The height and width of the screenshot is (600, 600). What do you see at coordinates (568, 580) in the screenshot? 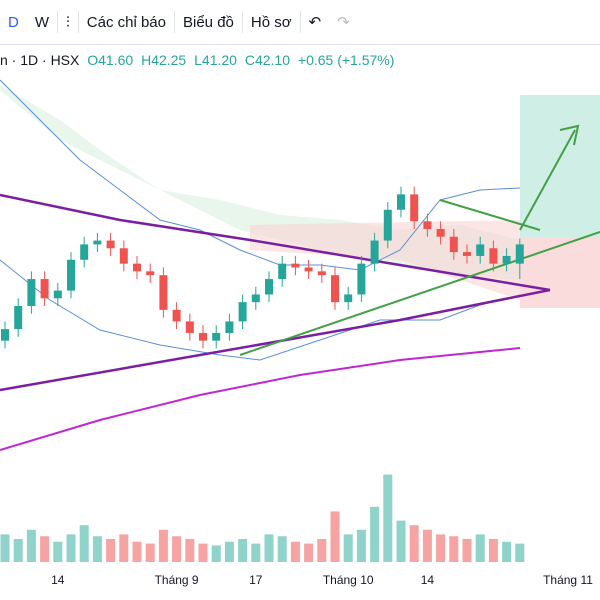
I see `x-tick-label: Tháng 11` at bounding box center [568, 580].